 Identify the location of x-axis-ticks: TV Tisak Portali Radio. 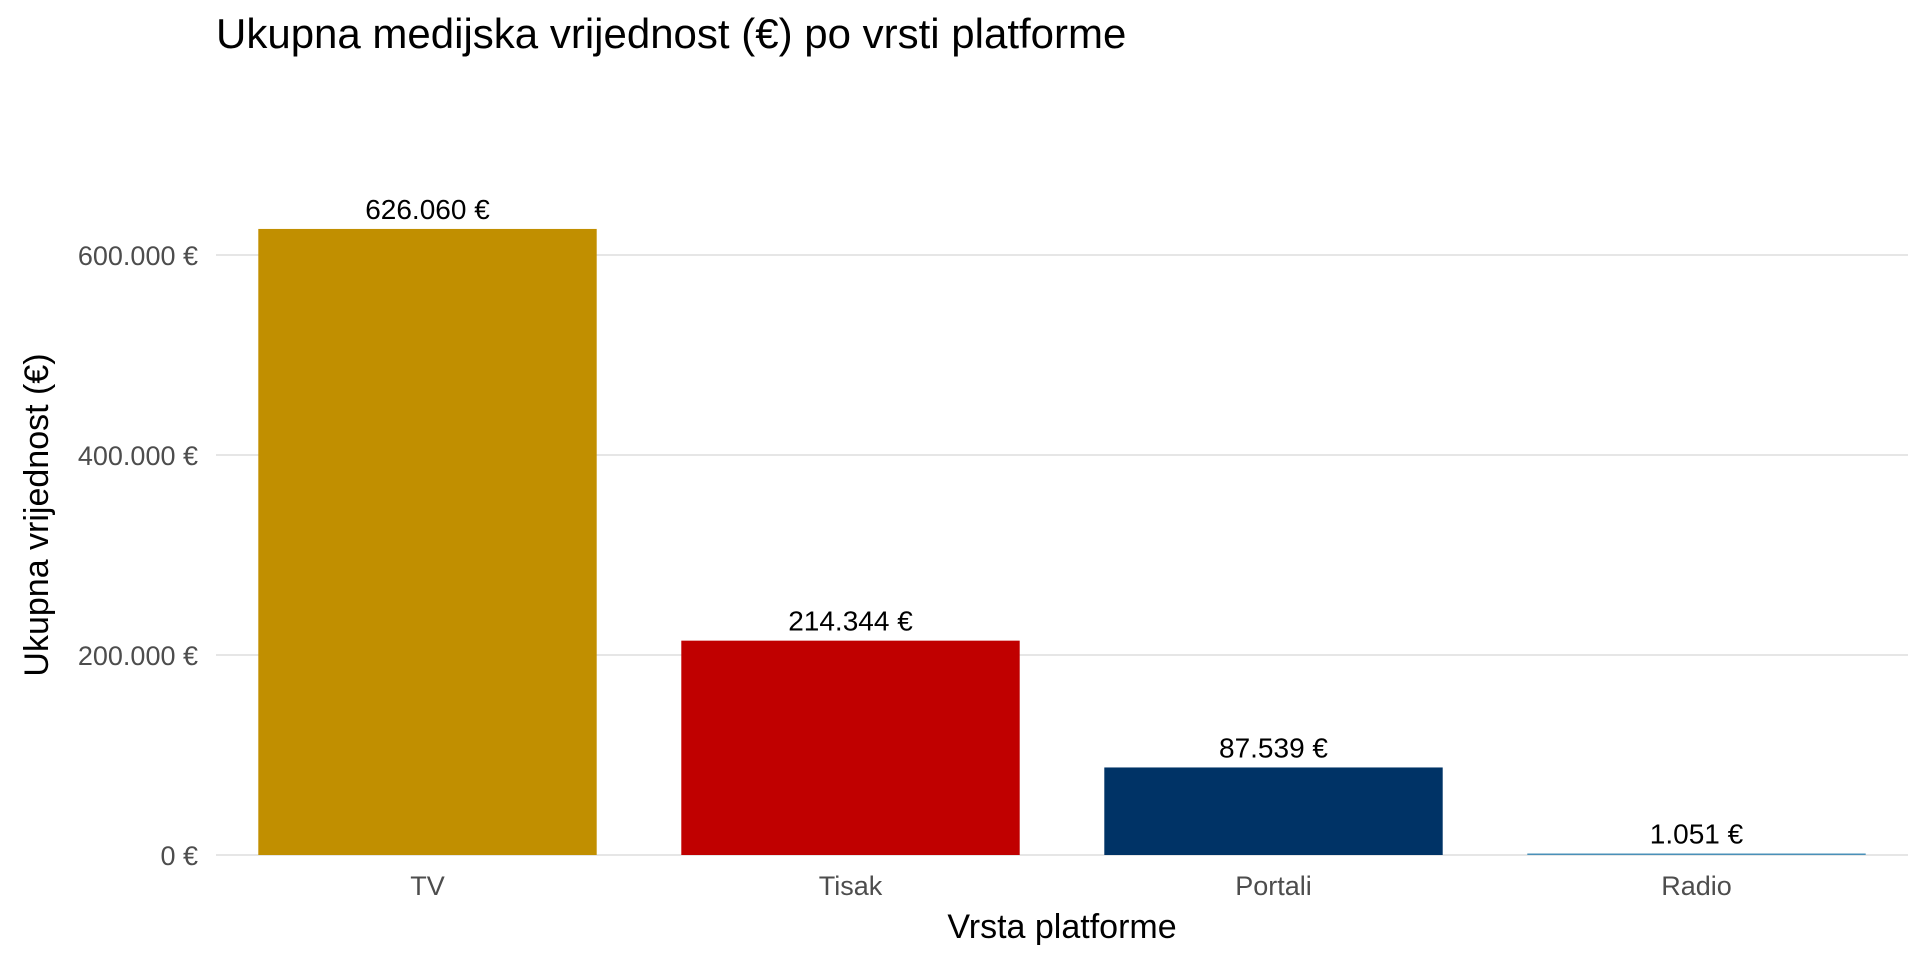
(1071, 886).